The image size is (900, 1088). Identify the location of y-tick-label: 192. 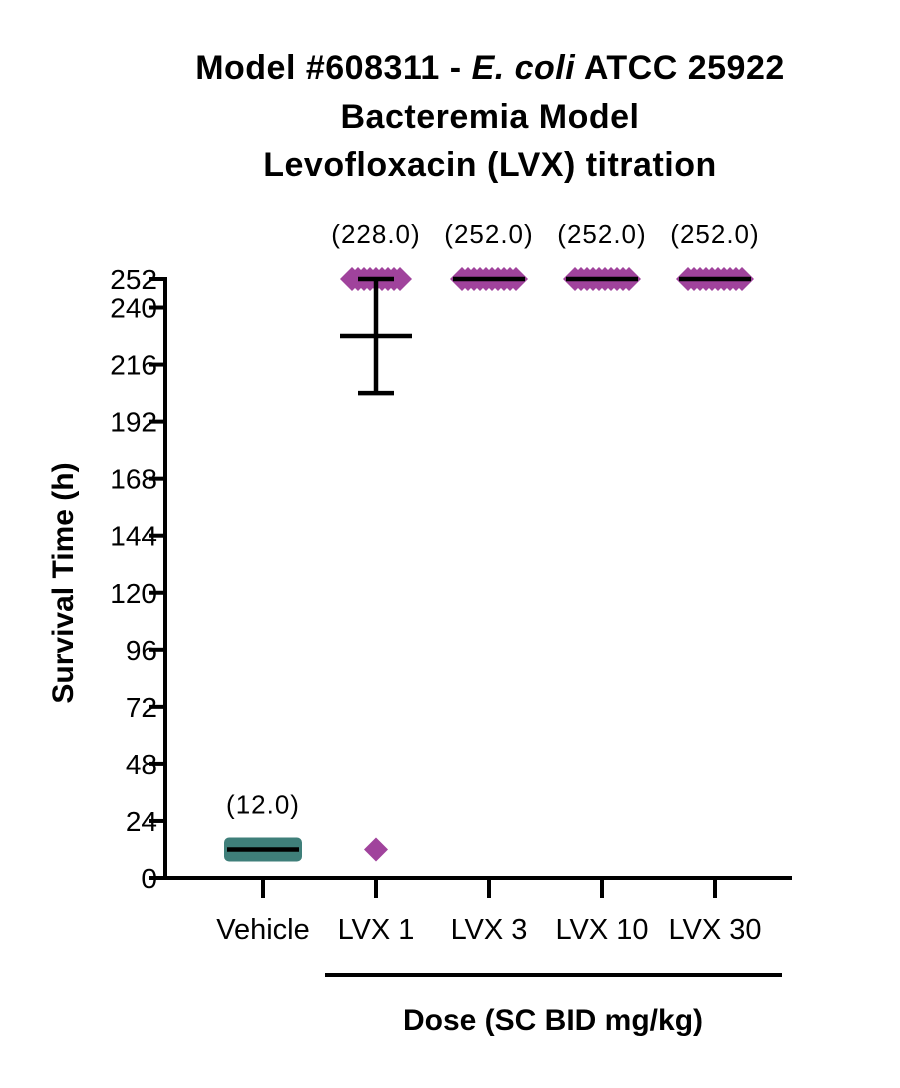
(133, 422).